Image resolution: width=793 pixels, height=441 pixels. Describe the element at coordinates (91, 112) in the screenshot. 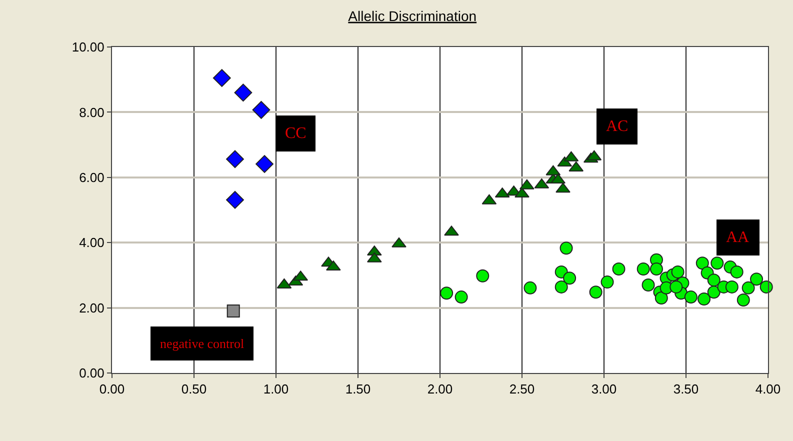

I see `y-tick-label: 8.00` at that location.